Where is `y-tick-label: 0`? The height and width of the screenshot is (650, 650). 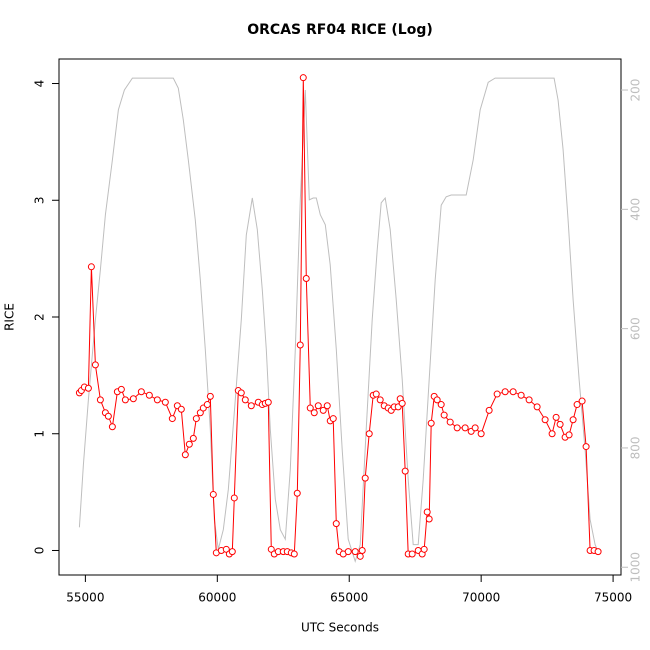 y-tick-label: 0 is located at coordinates (40, 551).